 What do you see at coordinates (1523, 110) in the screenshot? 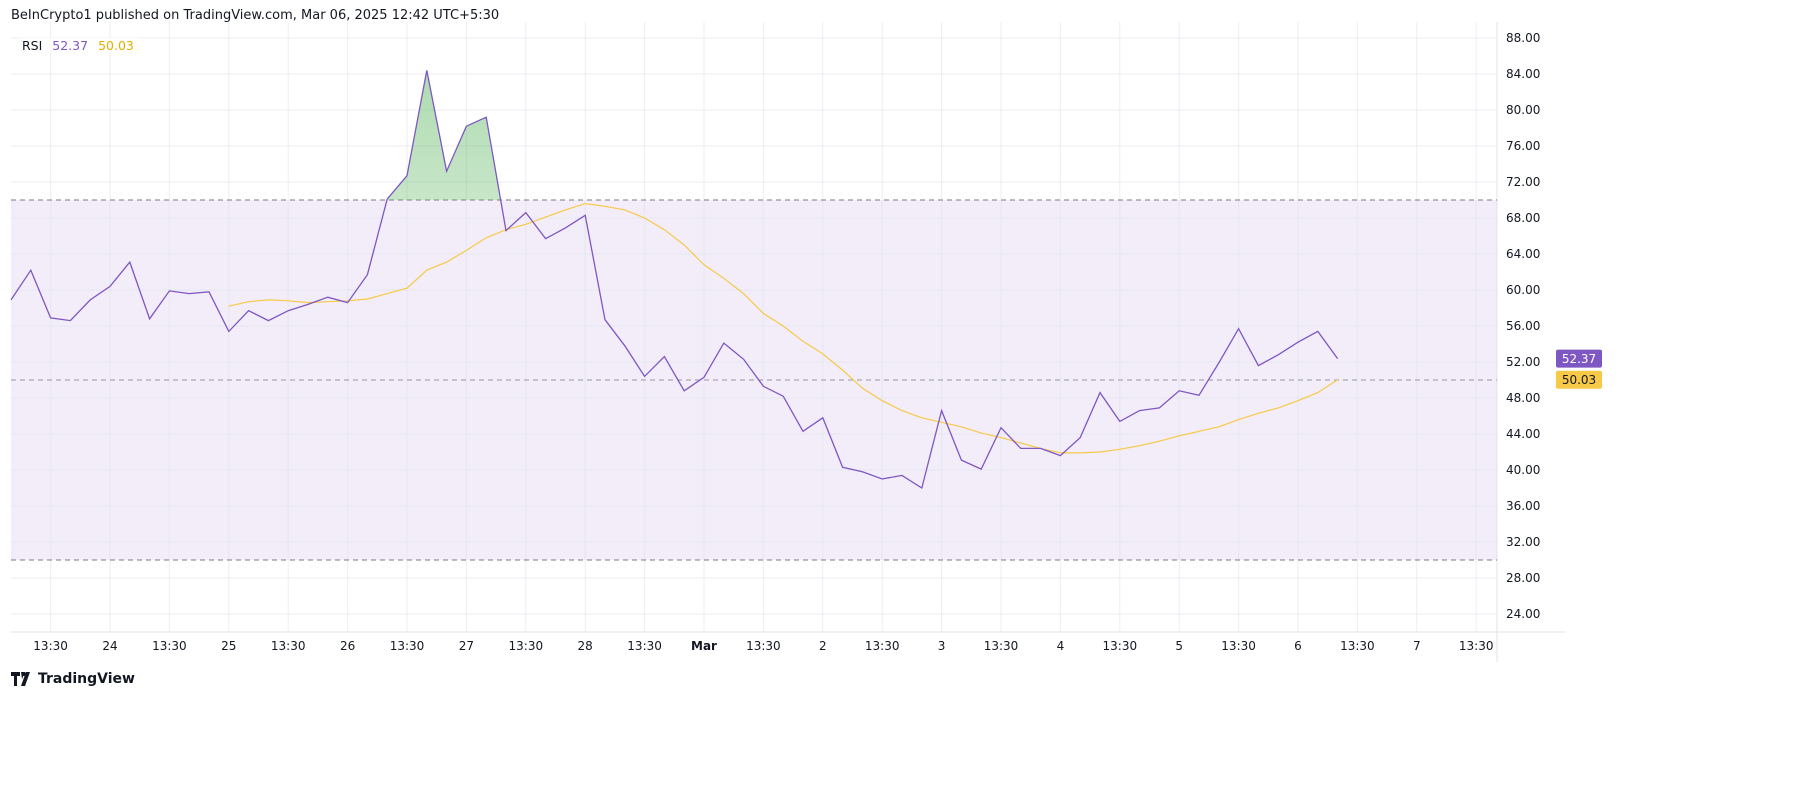
I see `y-tick-label: 80.00` at bounding box center [1523, 110].